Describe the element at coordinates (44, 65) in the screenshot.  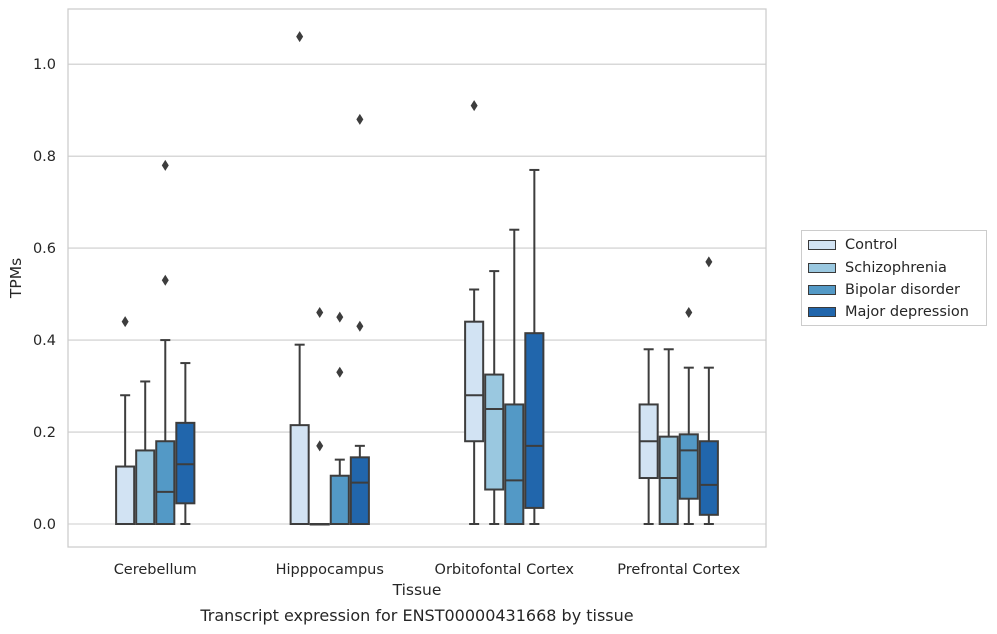
I see `y-tick-label: 1.0` at that location.